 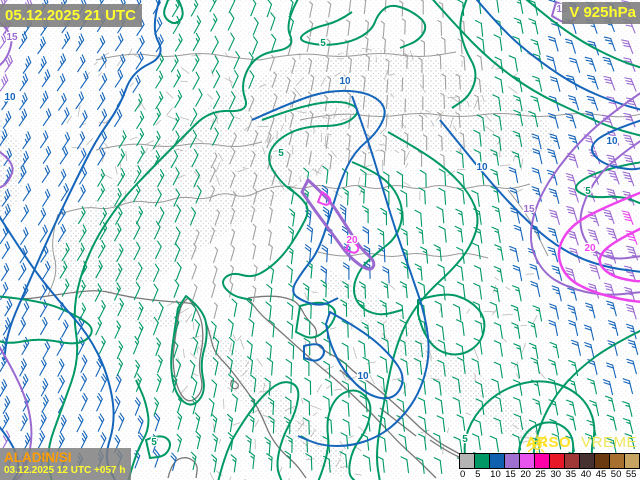 I want to click on wind-speed-colorbar: 0 5 10 15 20 25 30 35 40 45 50 55, so click(x=549, y=466).